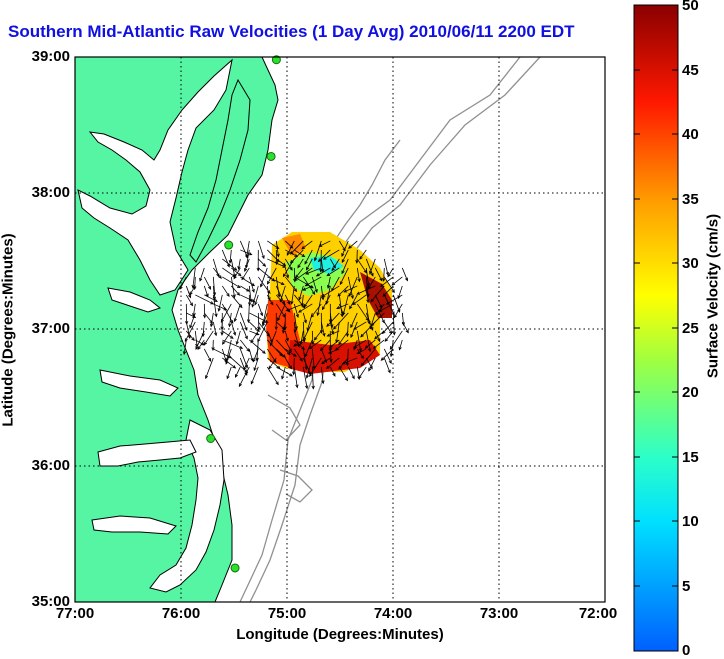 Image resolution: width=724 pixels, height=659 pixels. I want to click on station-marker, so click(276, 60).